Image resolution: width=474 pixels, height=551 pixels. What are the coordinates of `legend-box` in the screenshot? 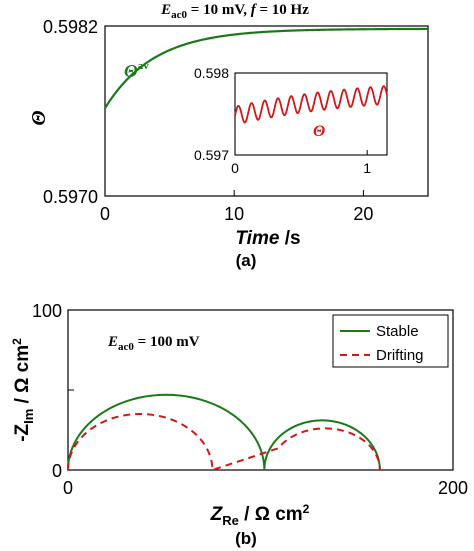 It's located at (390, 341).